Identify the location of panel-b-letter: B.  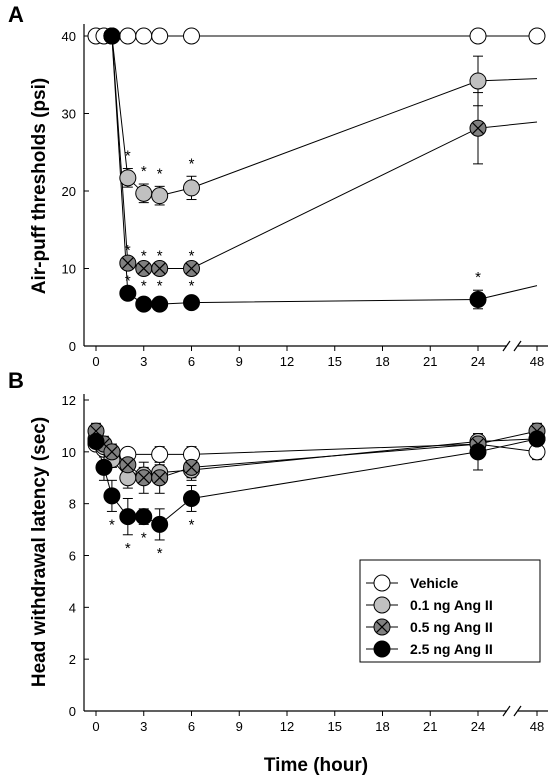
(16, 380).